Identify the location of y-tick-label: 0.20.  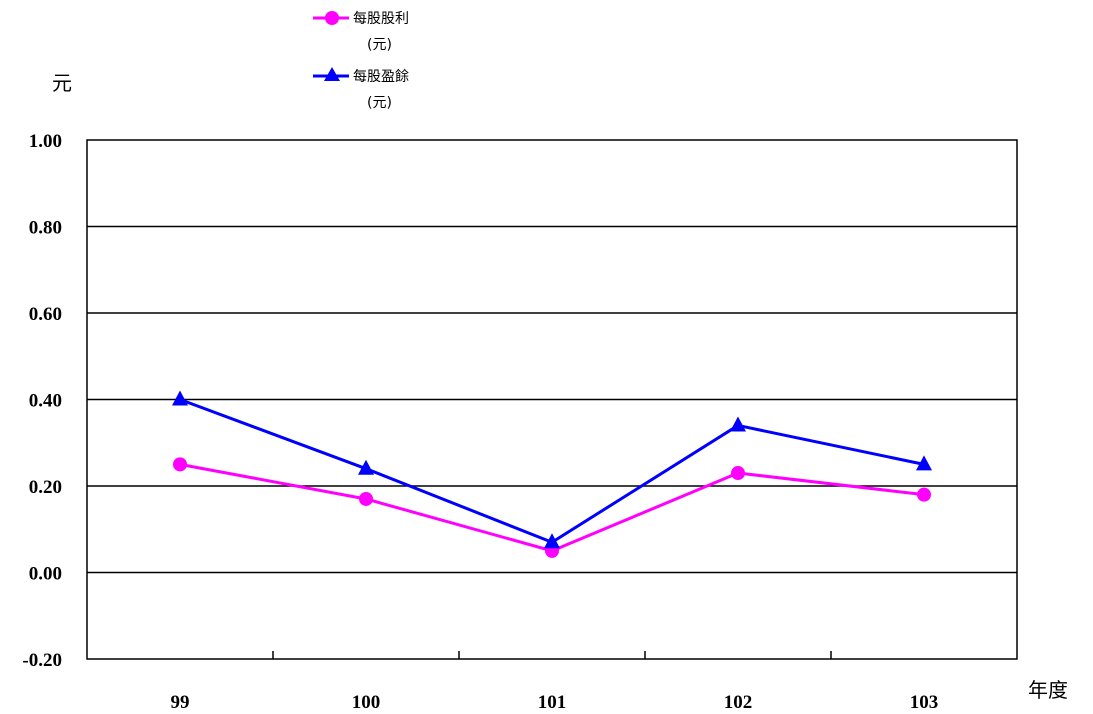
(45, 487).